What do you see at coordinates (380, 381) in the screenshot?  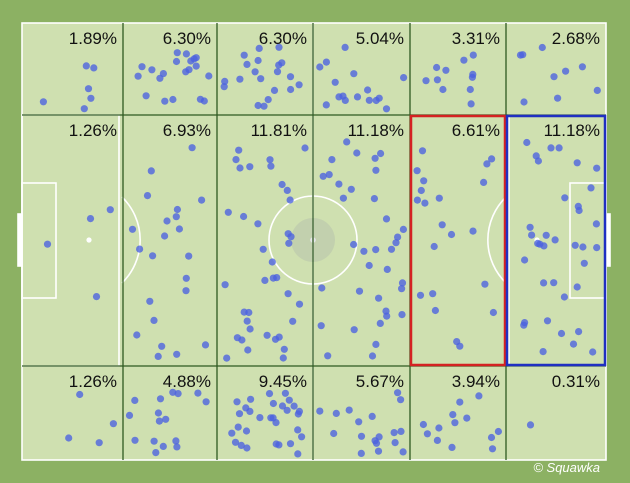 I see `zone-label: 5.67%` at bounding box center [380, 381].